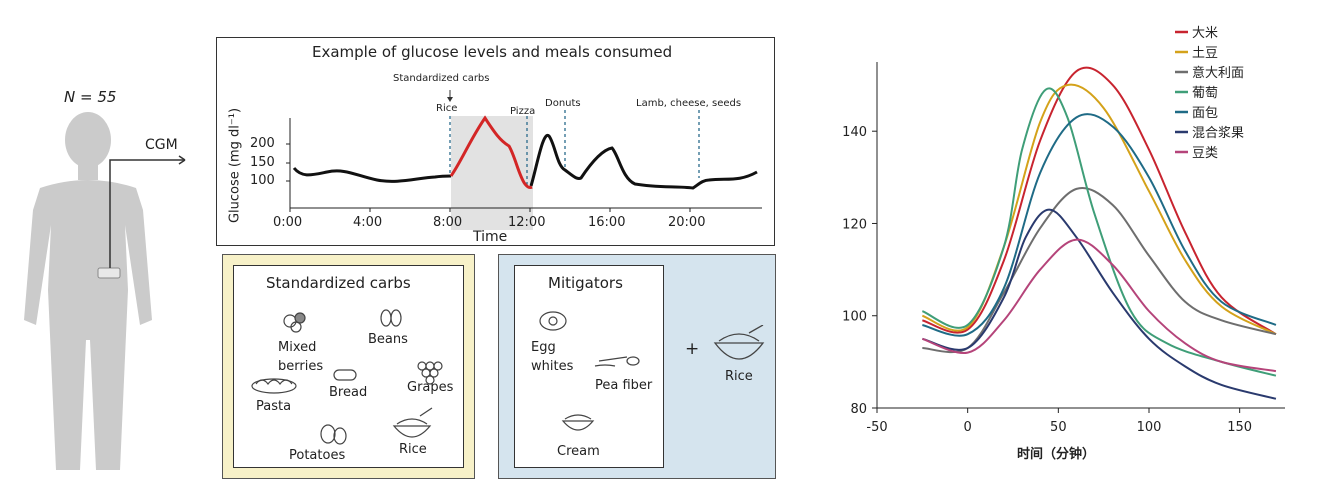 The image size is (1320, 490). I want to click on beans-icon, so click(391, 318).